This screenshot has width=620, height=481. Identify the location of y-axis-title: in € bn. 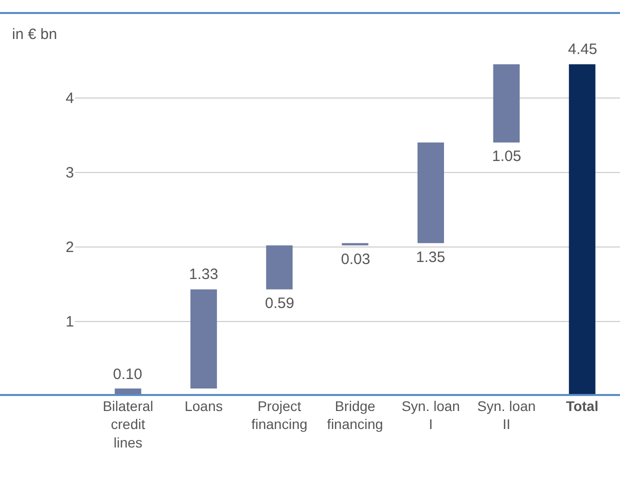
(35, 34).